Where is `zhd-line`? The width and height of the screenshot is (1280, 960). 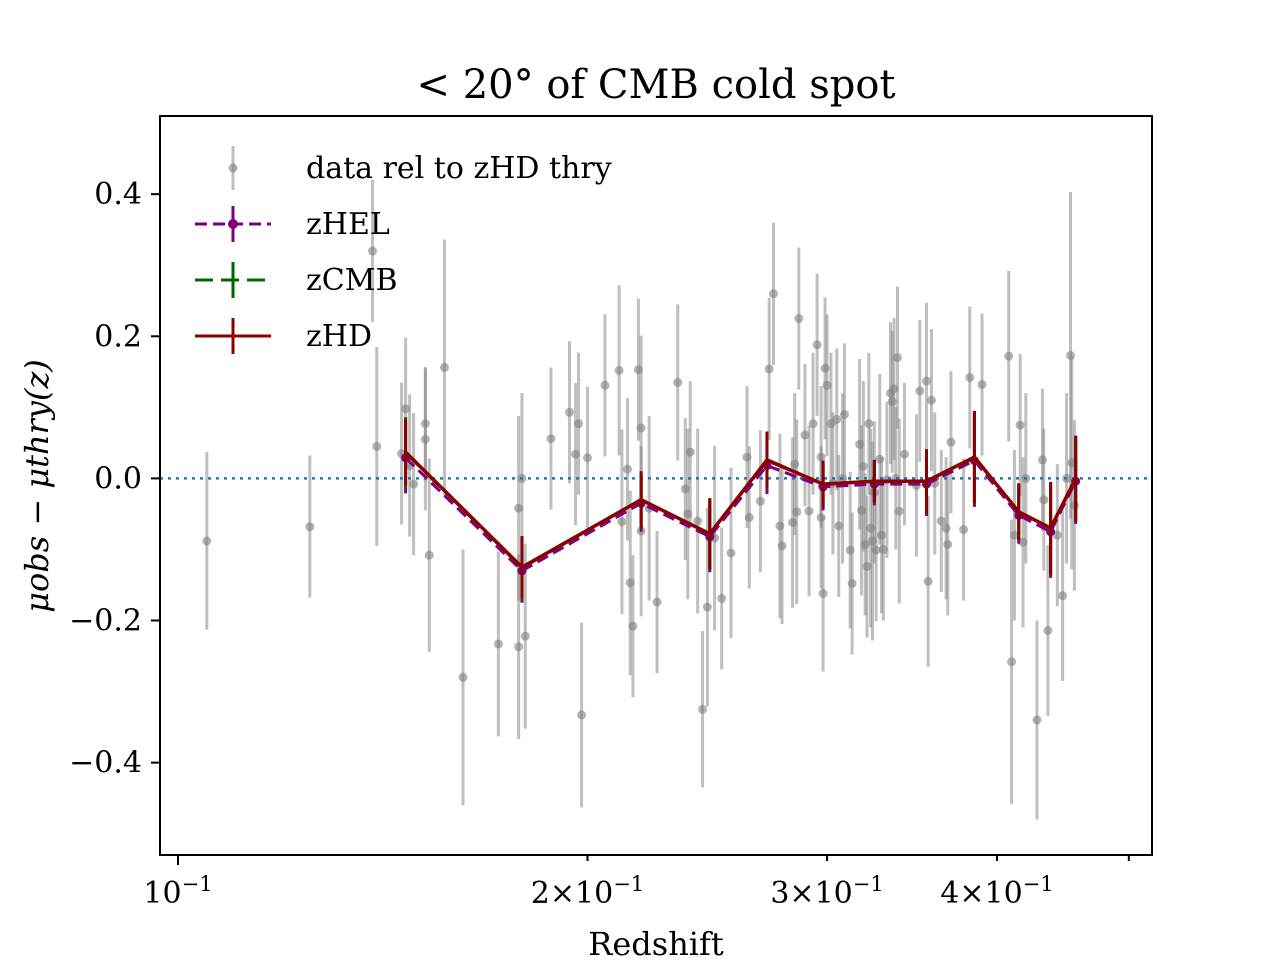 zhd-line is located at coordinates (741, 509).